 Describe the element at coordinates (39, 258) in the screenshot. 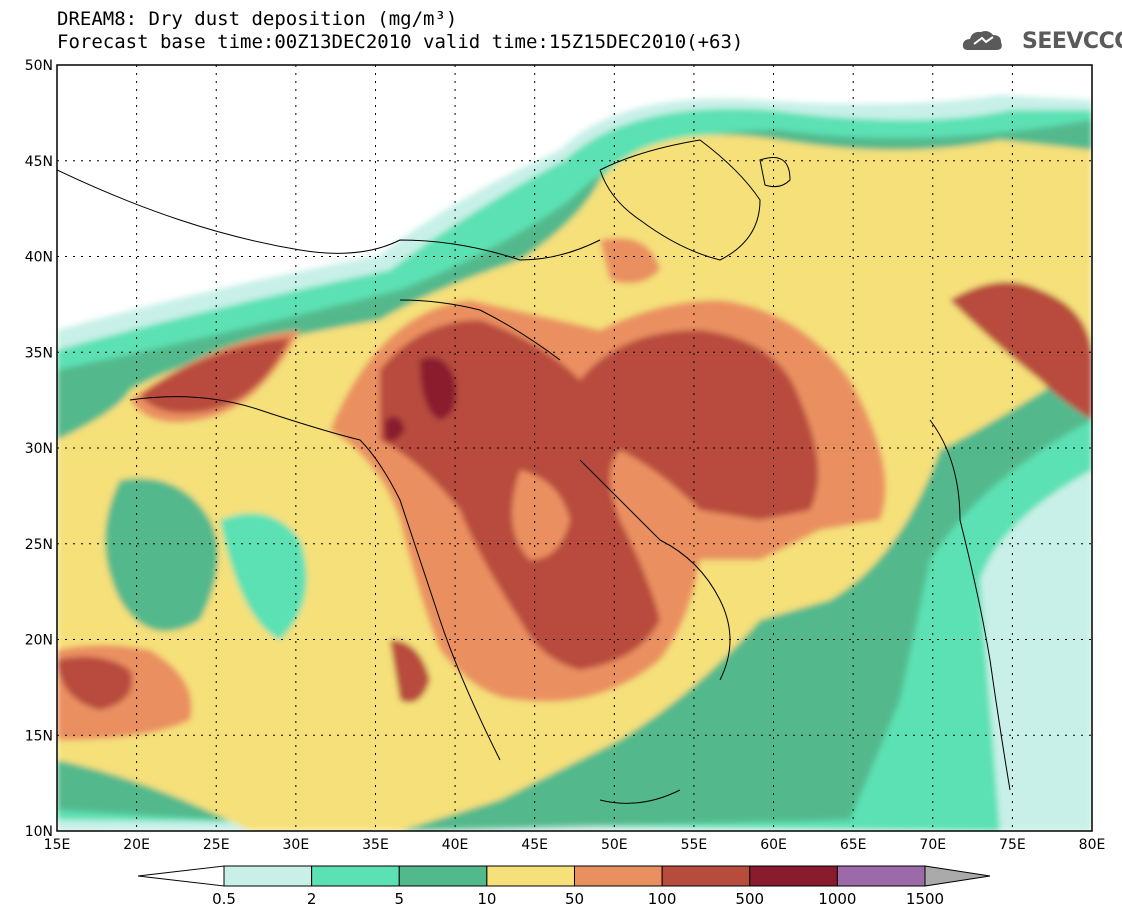

I see `lat-tick-label: 40N` at that location.